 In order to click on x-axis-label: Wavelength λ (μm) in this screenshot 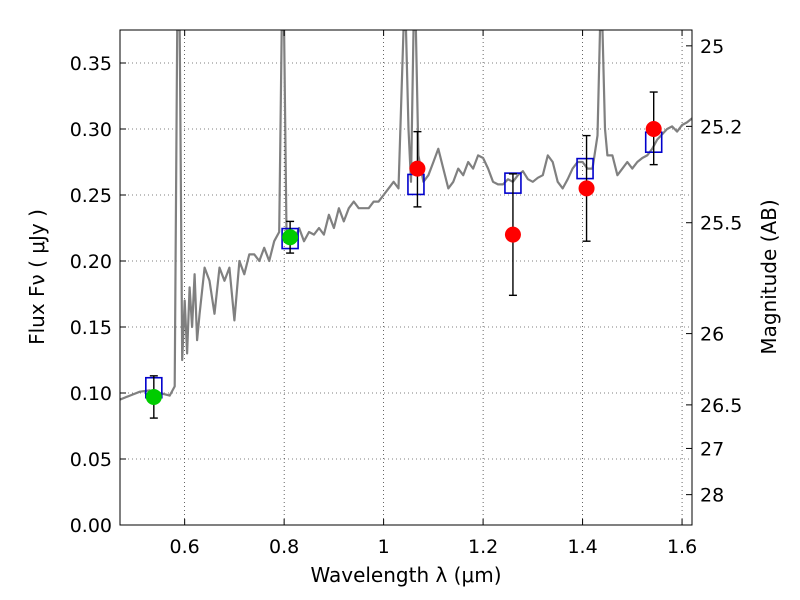, I will do `click(405, 575)`.